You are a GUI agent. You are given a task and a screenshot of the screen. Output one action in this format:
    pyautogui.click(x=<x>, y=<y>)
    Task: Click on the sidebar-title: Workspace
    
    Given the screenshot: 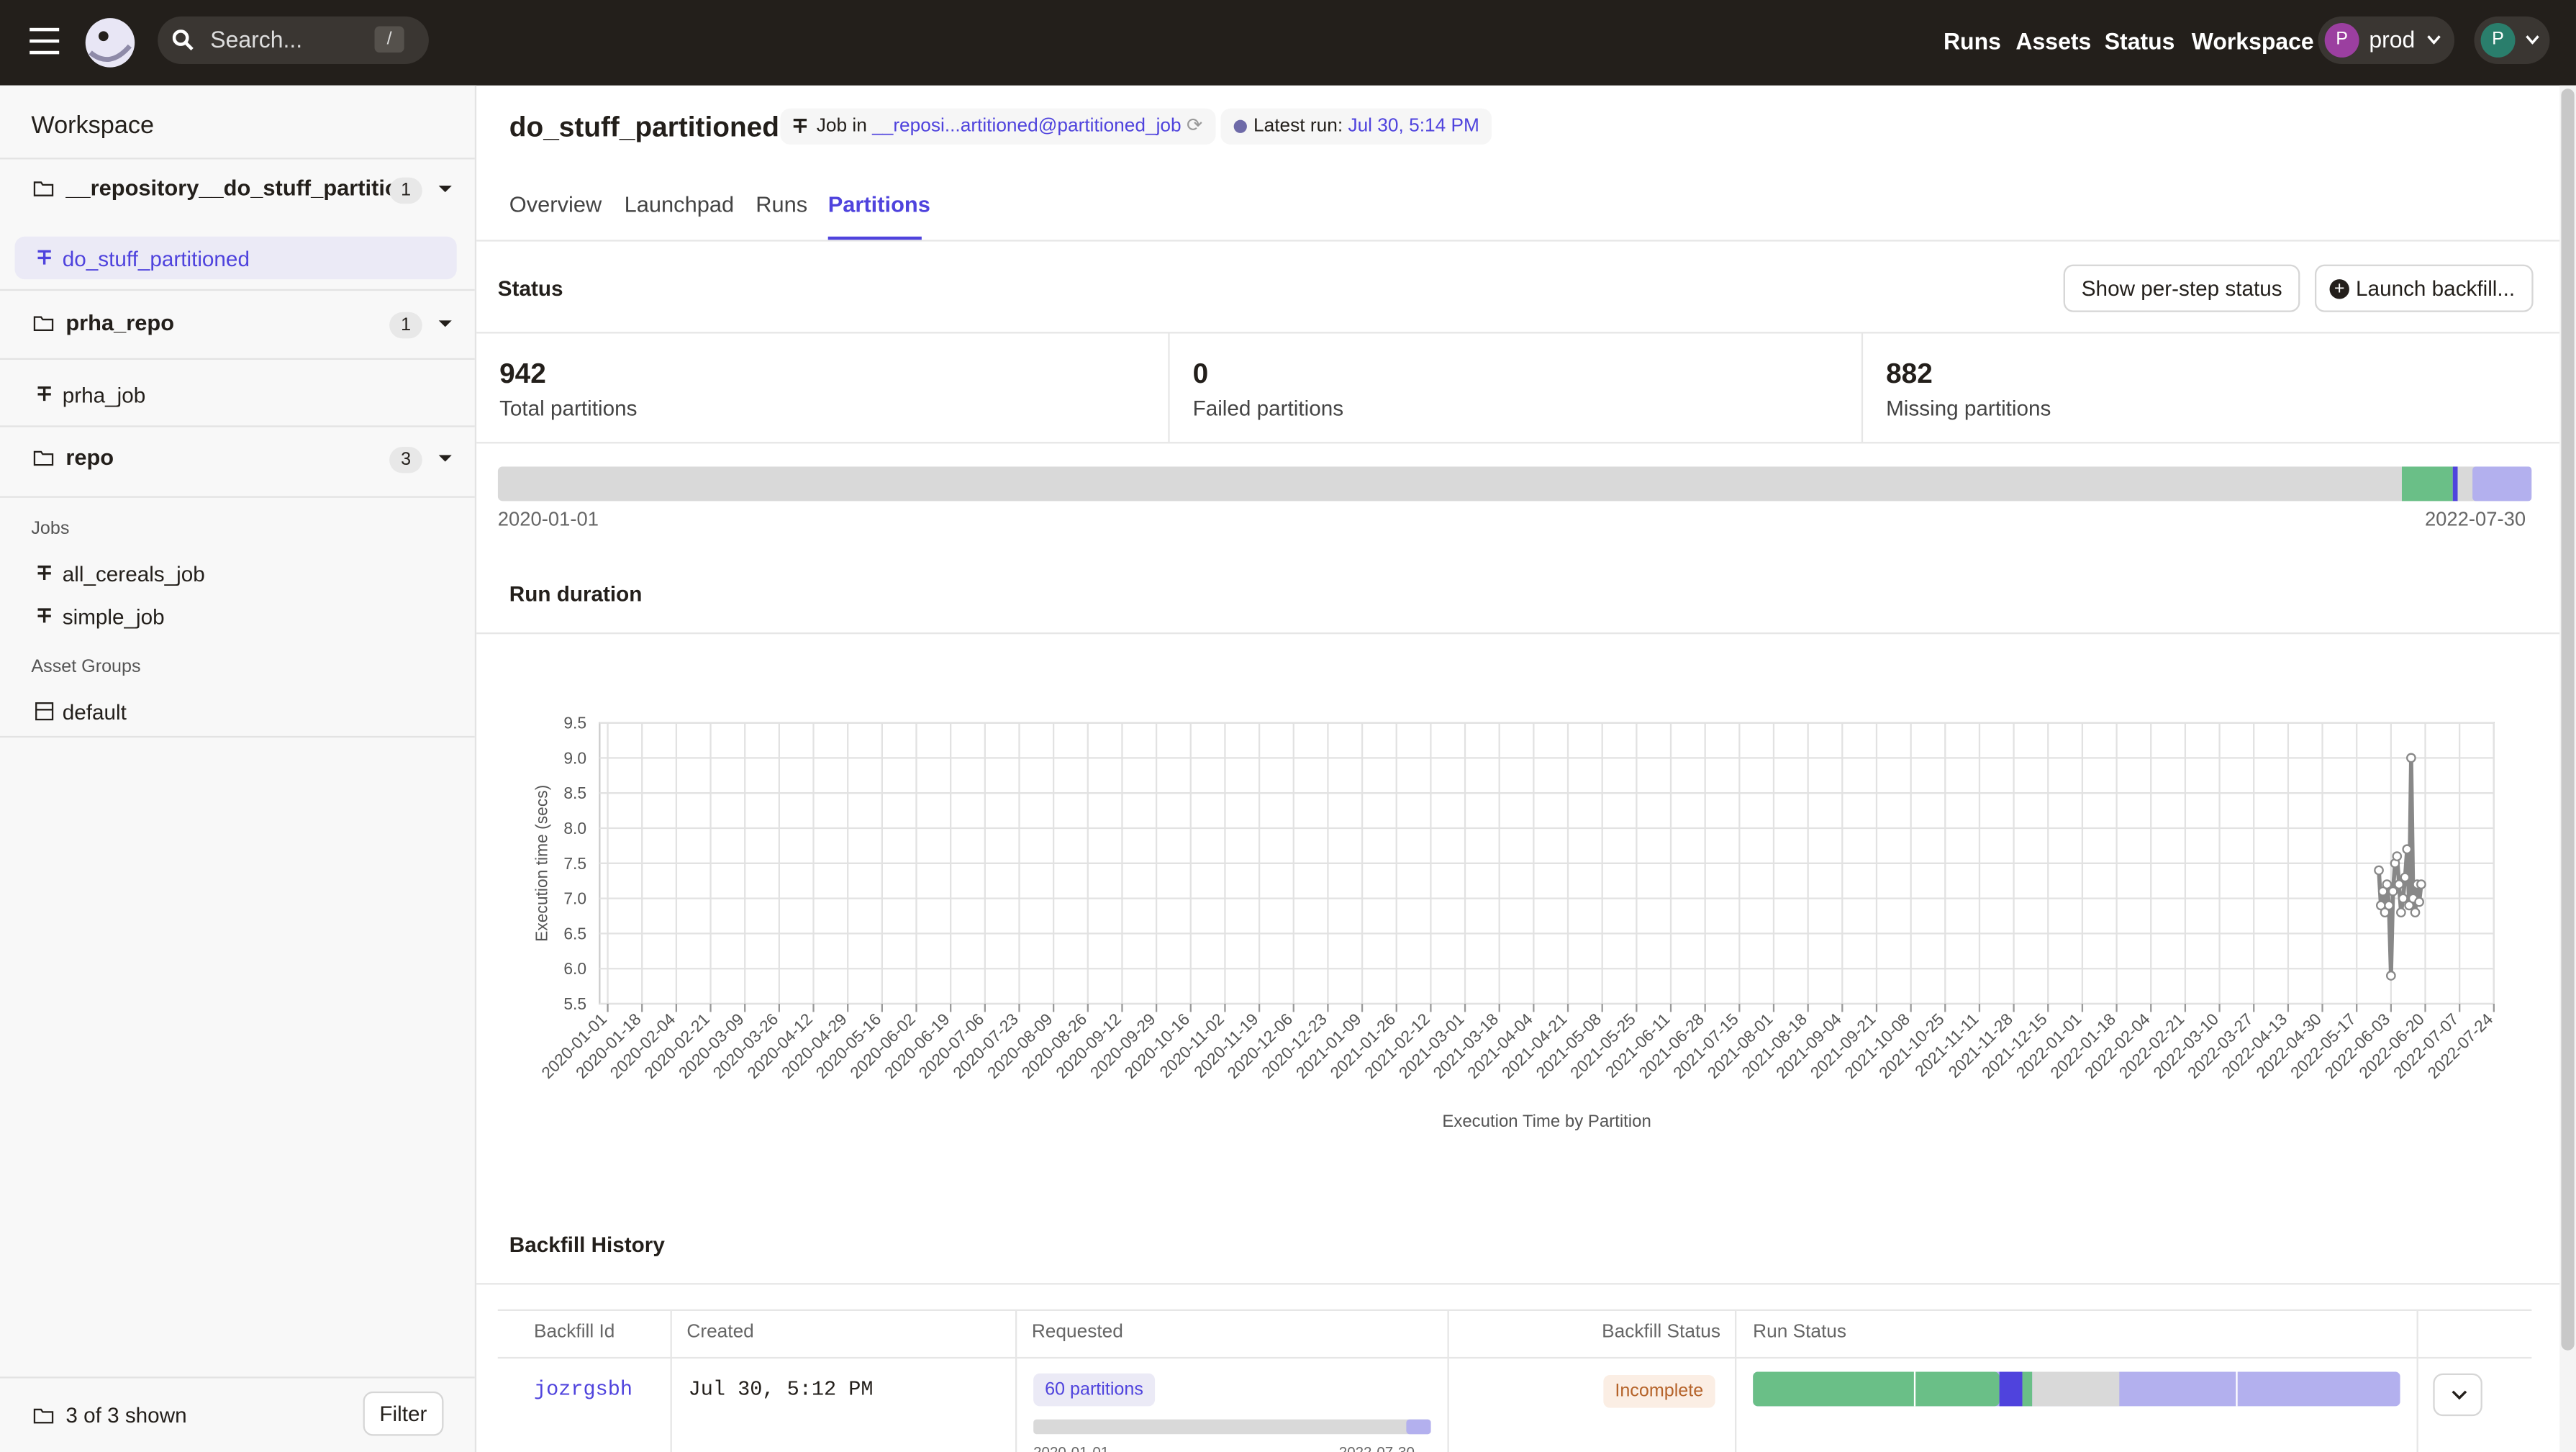 What is the action you would take?
    pyautogui.click(x=93, y=126)
    